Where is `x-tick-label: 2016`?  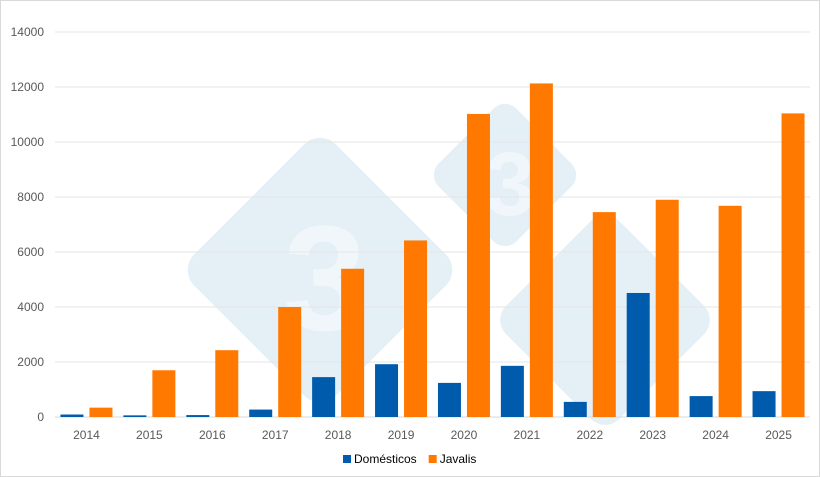
x-tick-label: 2016 is located at coordinates (212, 435).